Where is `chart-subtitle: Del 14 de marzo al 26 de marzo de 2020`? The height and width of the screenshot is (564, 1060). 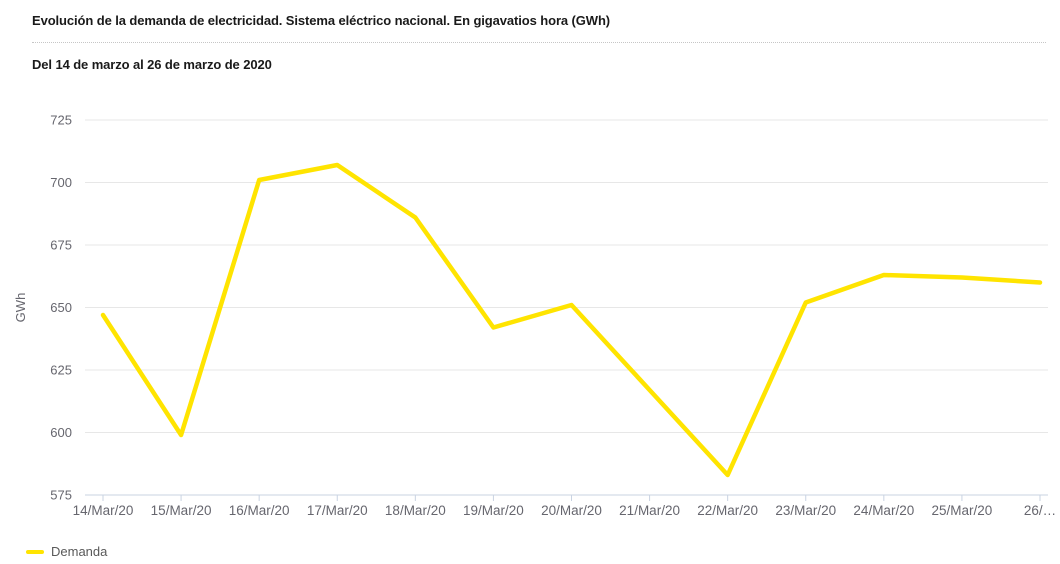
chart-subtitle: Del 14 de marzo al 26 de marzo de 2020 is located at coordinates (152, 64).